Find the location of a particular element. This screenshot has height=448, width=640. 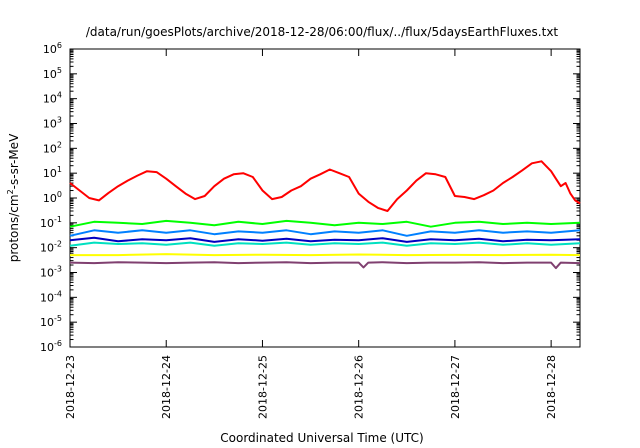

y-axis-label: protons/cm2-s-sr-MeV is located at coordinates (13, 197).